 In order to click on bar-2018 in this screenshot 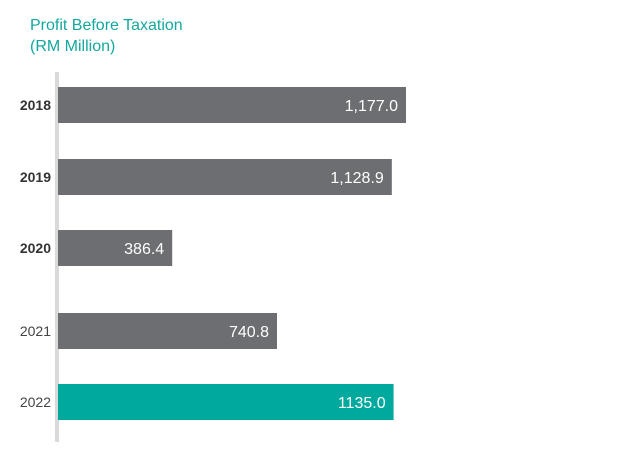, I will do `click(232, 105)`.